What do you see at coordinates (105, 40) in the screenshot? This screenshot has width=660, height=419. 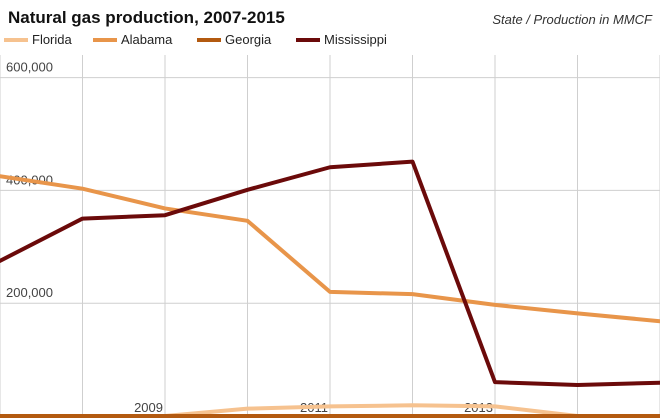 I see `legend-swatch-alabama` at bounding box center [105, 40].